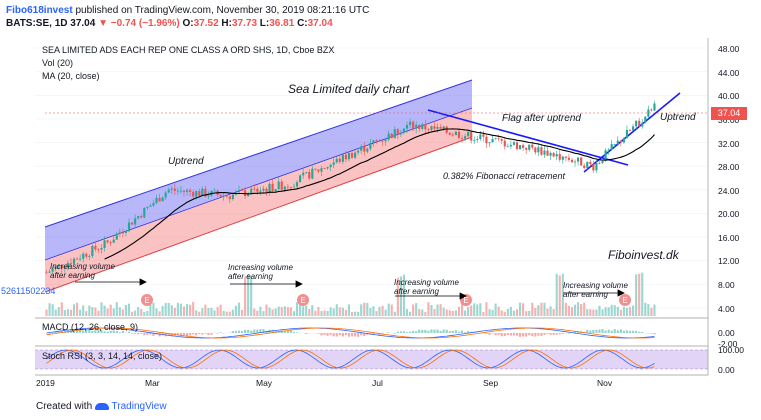 This screenshot has height=420, width=761. Describe the element at coordinates (90, 327) in the screenshot. I see `macd-legend: MACD (12, 26, close, 9)` at that location.